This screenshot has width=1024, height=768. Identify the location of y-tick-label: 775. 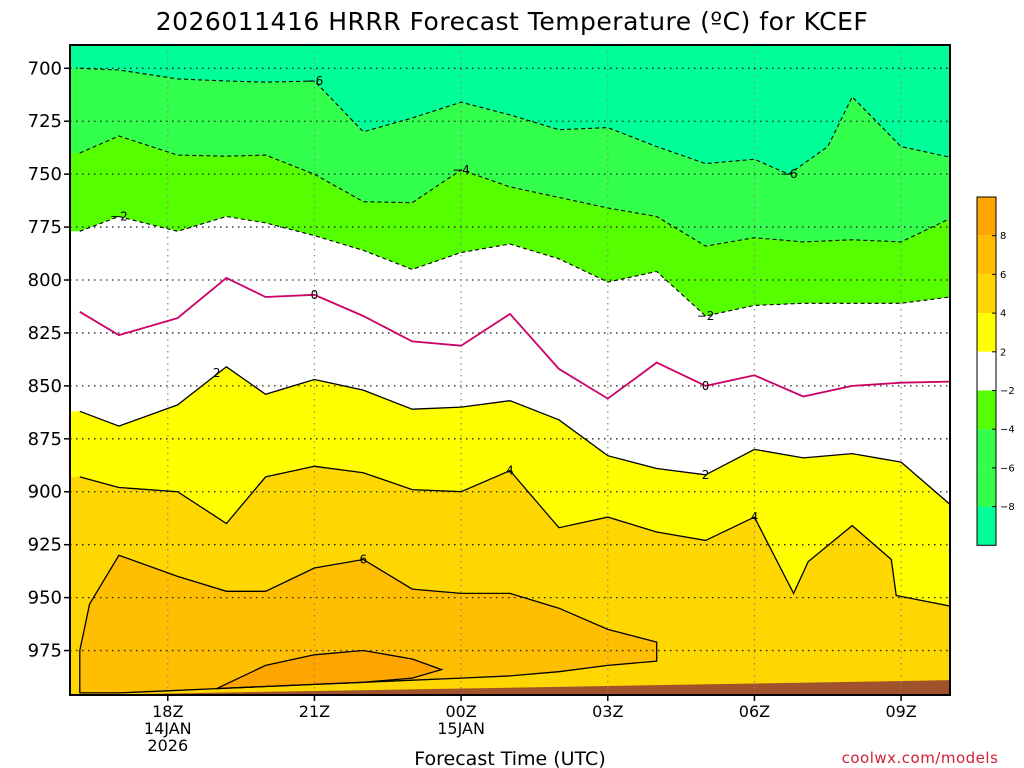
(45, 227).